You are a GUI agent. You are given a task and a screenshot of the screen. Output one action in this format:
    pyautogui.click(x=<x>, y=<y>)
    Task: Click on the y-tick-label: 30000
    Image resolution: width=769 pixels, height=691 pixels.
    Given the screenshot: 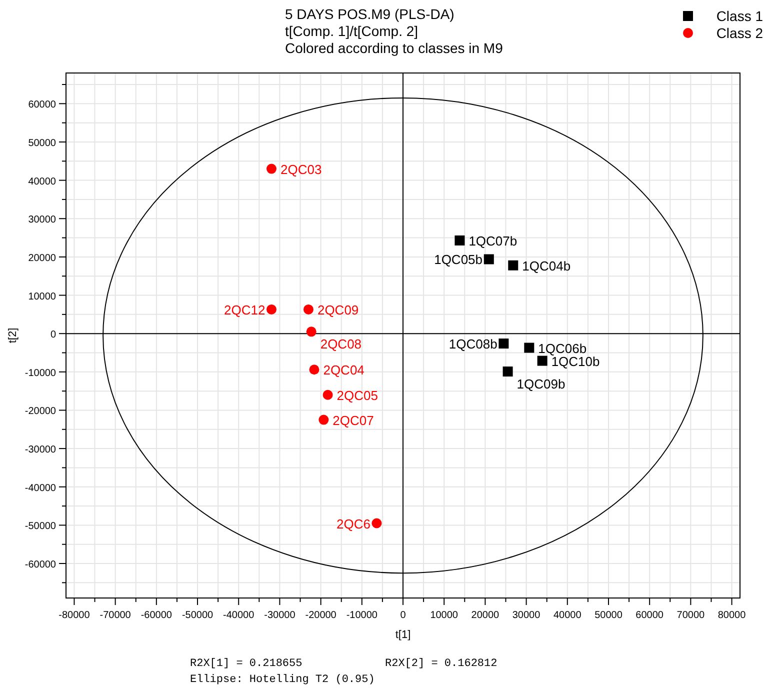 What is the action you would take?
    pyautogui.click(x=42, y=220)
    